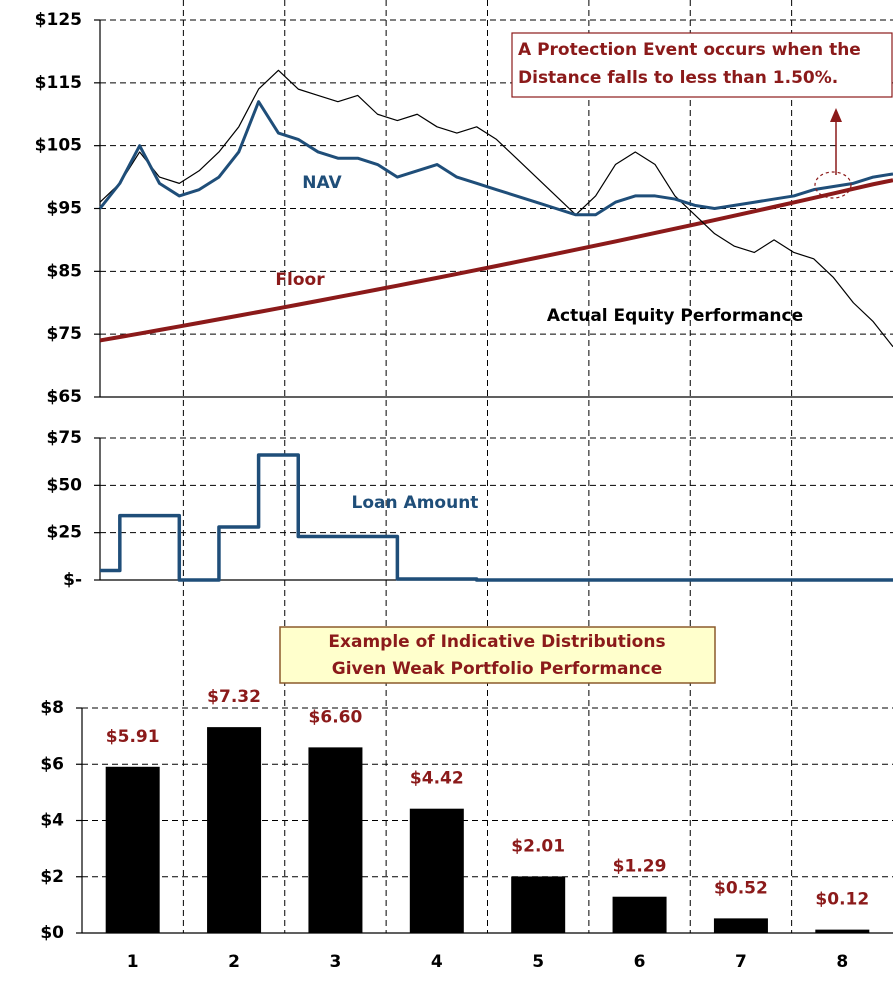  Describe the element at coordinates (234, 697) in the screenshot. I see `data-label: $7.32` at that location.